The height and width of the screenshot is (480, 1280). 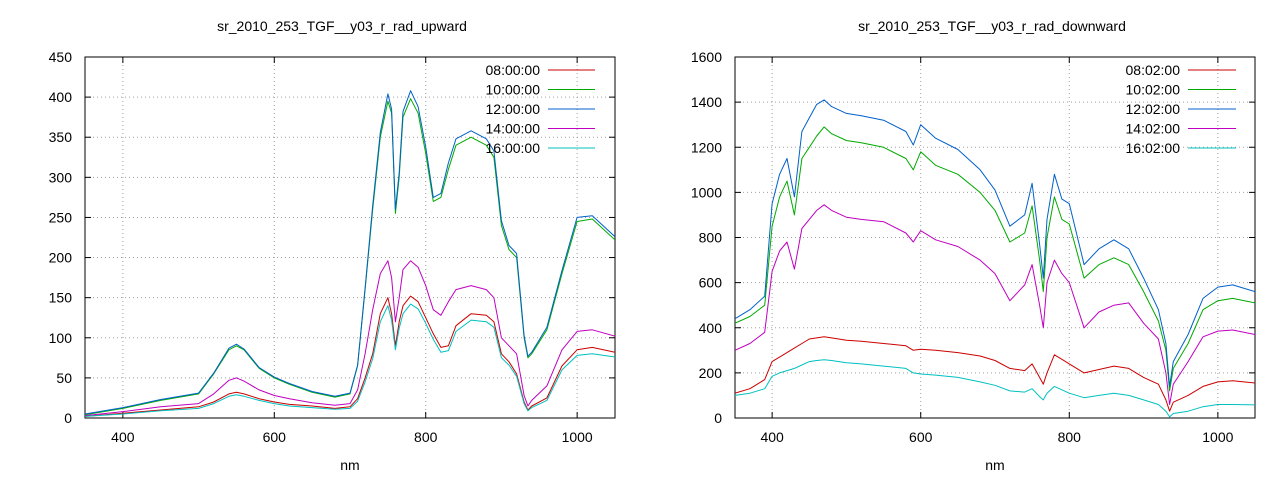 I want to click on y-tick-label: 1600, so click(x=706, y=57).